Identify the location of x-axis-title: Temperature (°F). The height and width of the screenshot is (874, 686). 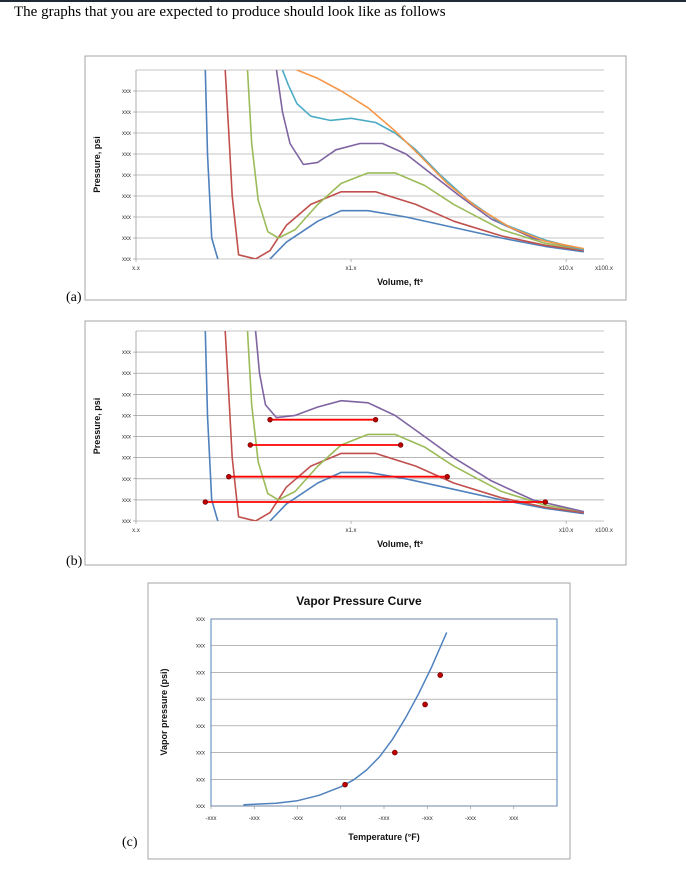
(383, 837).